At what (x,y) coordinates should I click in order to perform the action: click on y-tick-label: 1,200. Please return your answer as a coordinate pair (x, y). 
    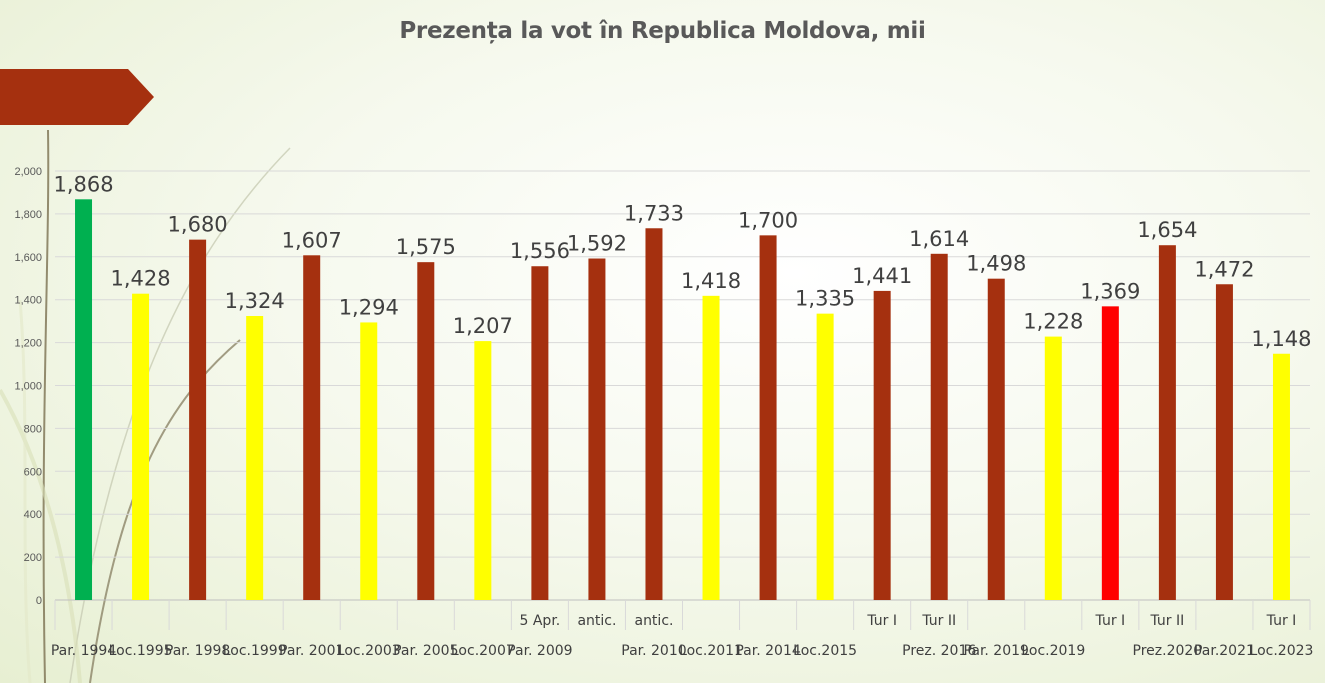
    Looking at the image, I should click on (28, 344).